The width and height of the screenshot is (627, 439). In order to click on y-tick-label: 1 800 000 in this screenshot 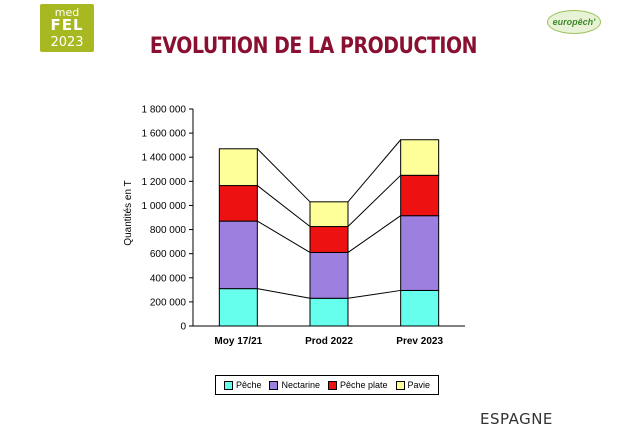, I will do `click(164, 110)`.